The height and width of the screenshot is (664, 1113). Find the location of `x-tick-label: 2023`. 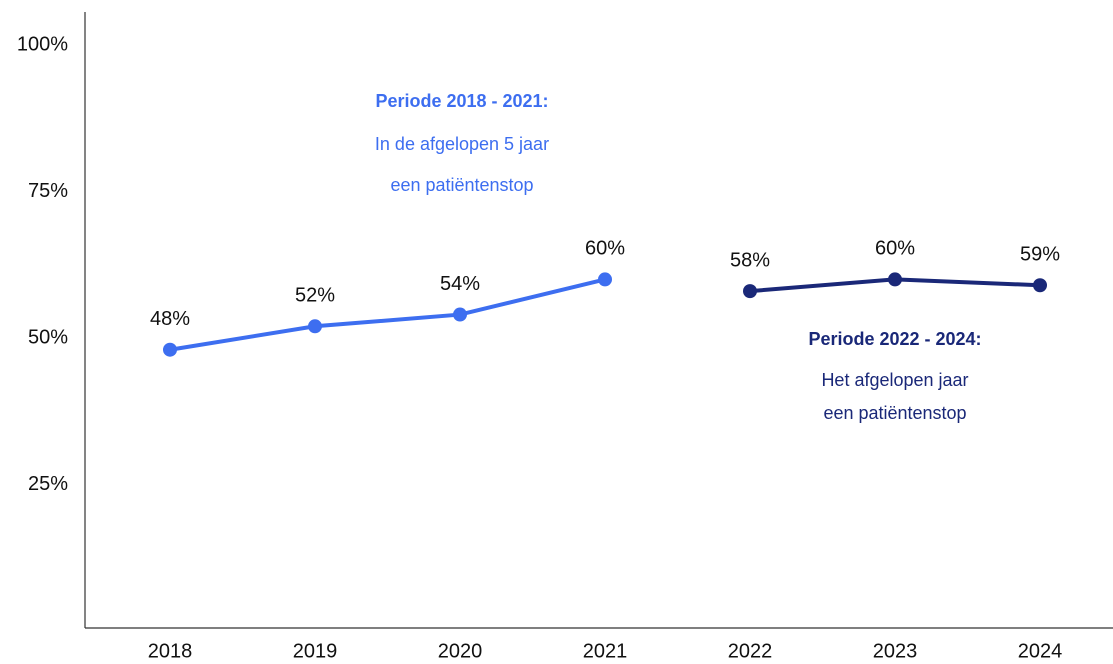

x-tick-label: 2023 is located at coordinates (895, 651).